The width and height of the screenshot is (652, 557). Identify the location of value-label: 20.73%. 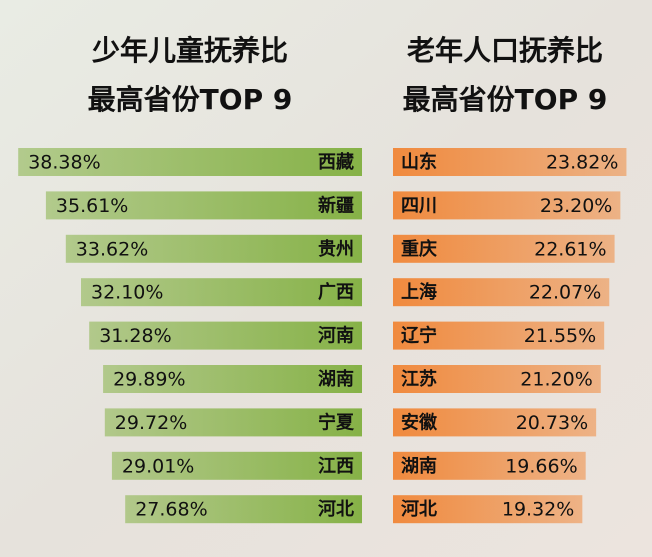
(552, 423).